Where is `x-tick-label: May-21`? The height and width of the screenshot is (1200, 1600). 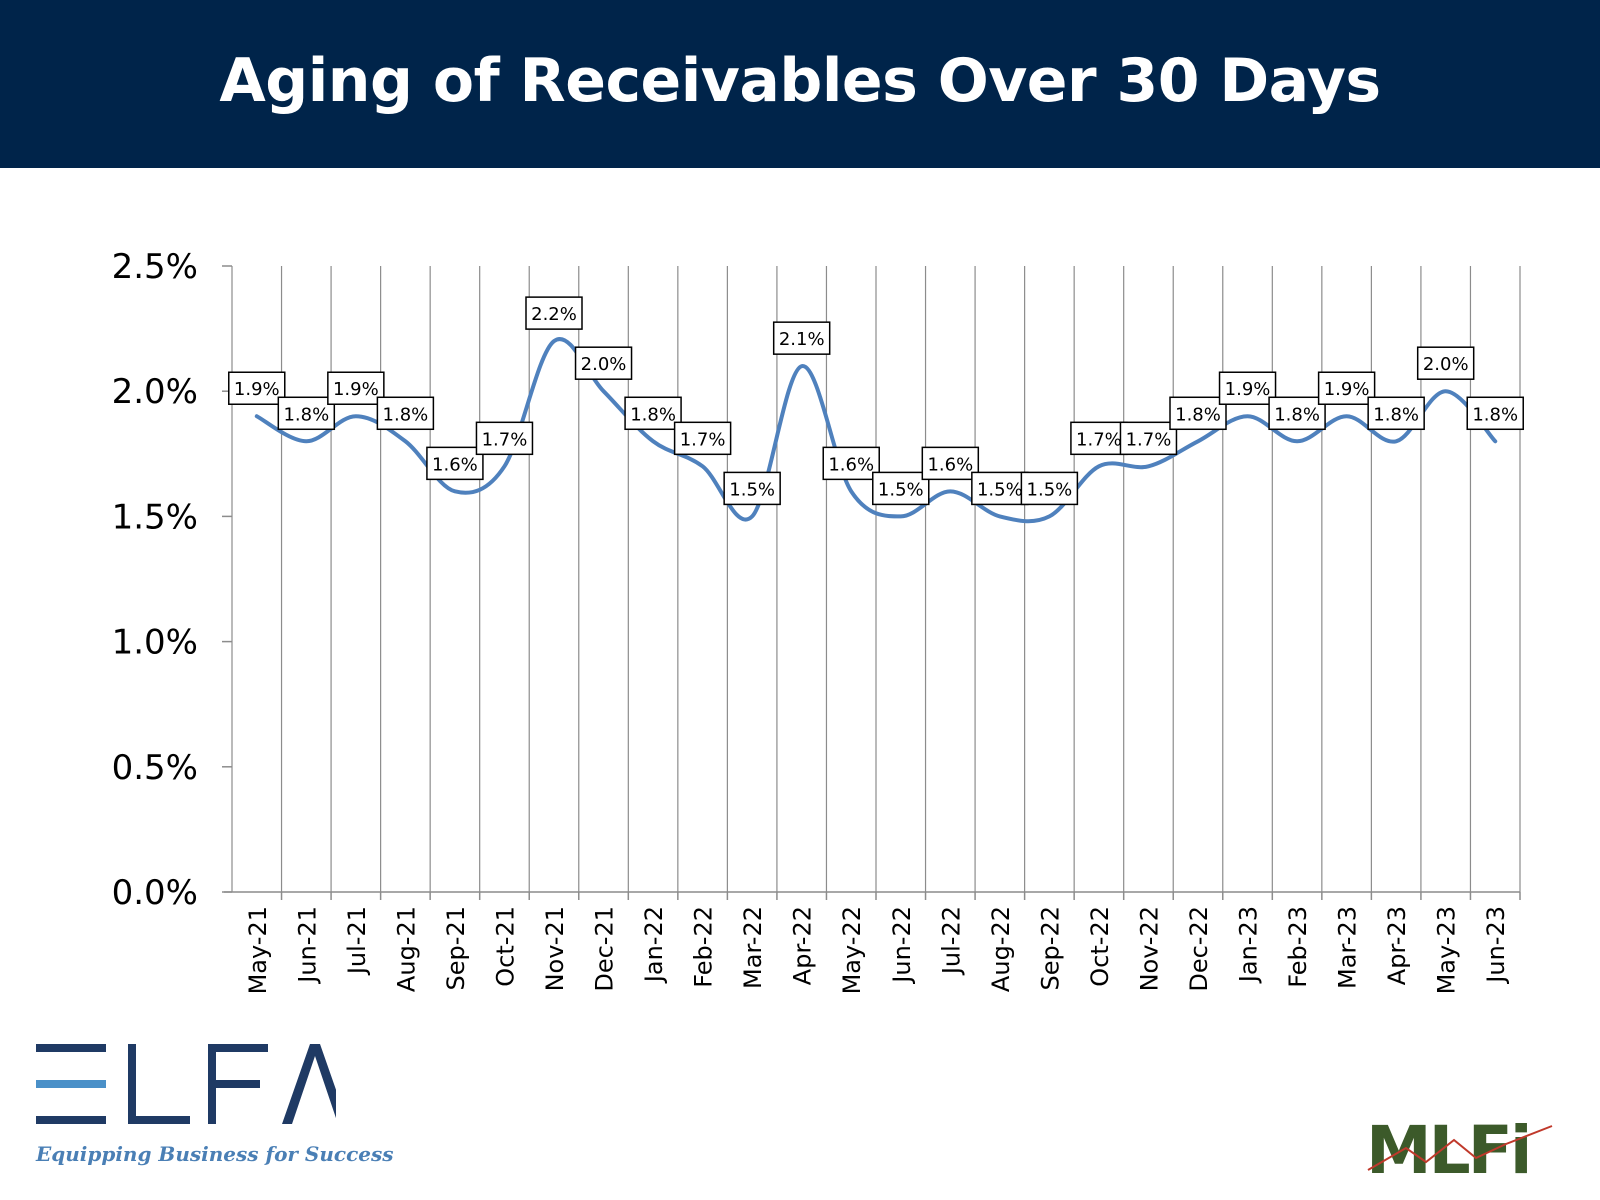
x-tick-label: May-21 is located at coordinates (258, 950).